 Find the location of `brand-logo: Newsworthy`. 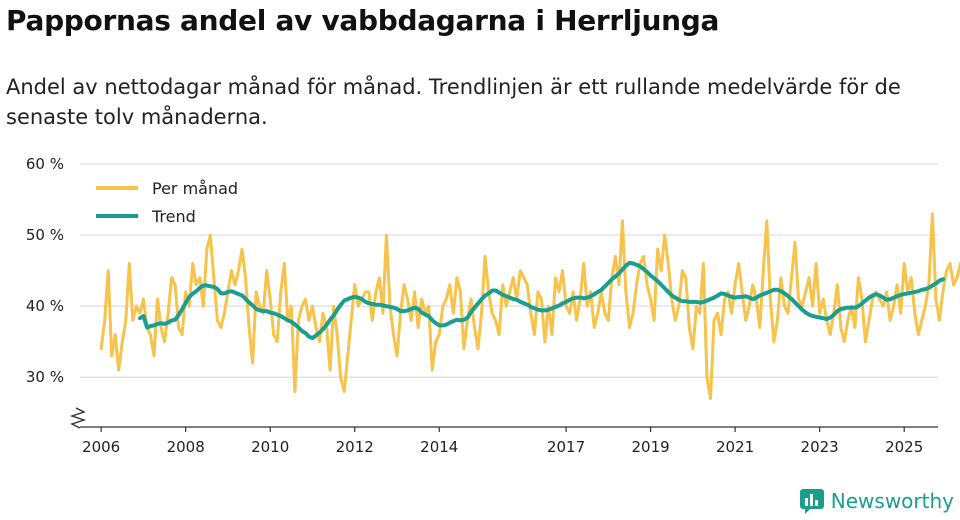

brand-logo: Newsworthy is located at coordinates (876, 501).